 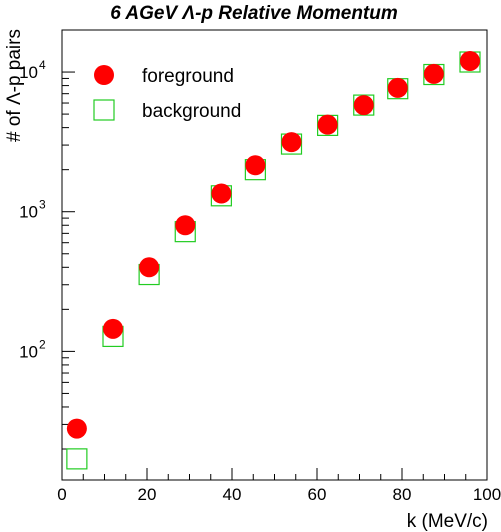 I want to click on legend-foreground-marker, so click(x=104, y=75).